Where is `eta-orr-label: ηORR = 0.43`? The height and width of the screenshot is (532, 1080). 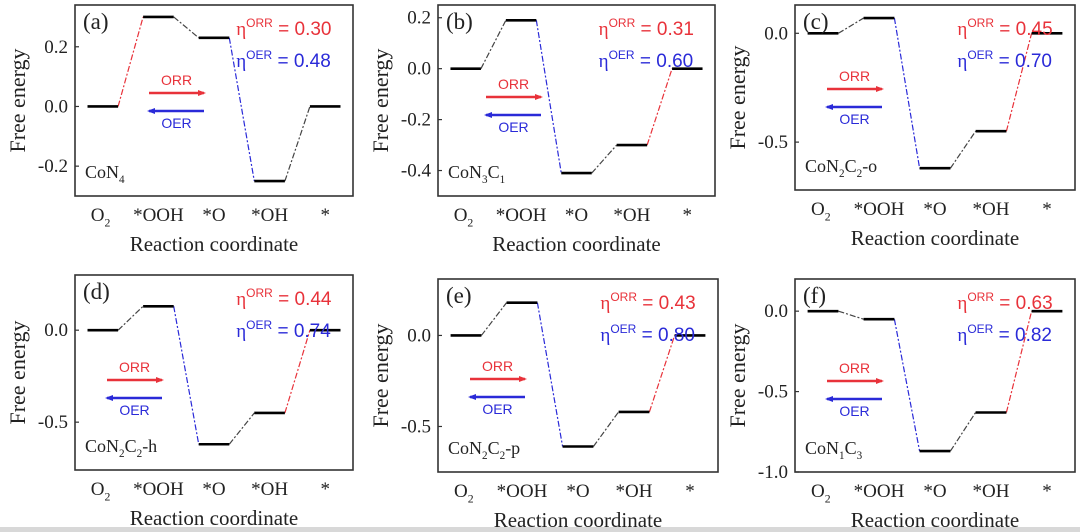 eta-orr-label: ηORR = 0.43 is located at coordinates (647, 302).